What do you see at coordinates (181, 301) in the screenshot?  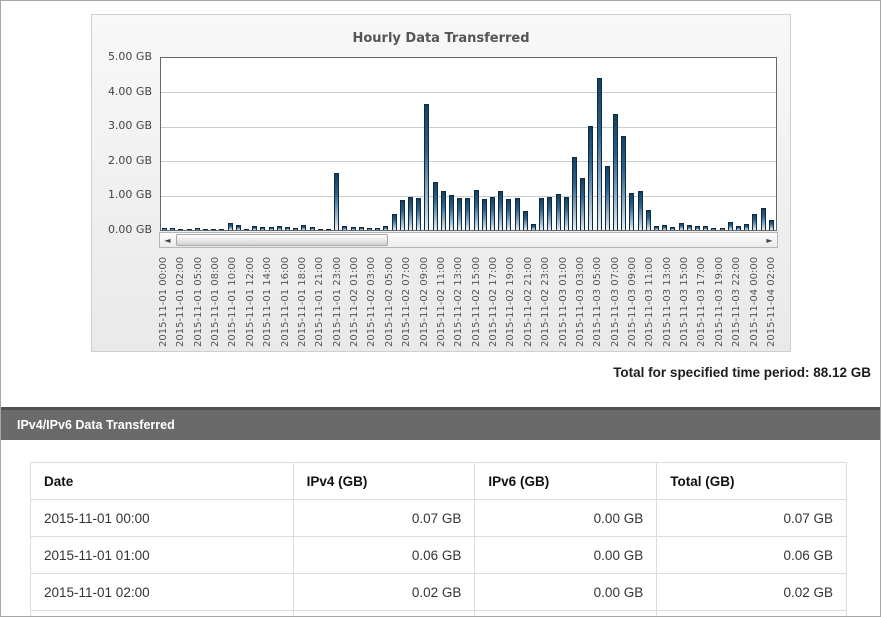 I see `x-axis-tick: 2015-11-01 02:00` at bounding box center [181, 301].